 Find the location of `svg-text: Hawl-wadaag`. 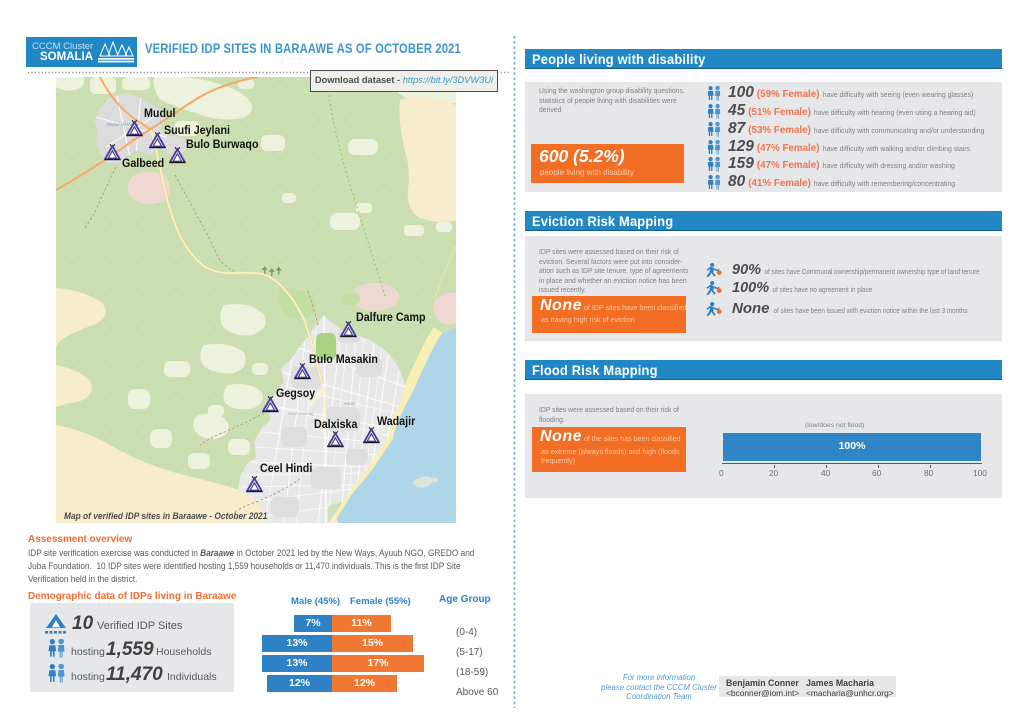

svg-text: Hawl-wadaag is located at coordinates (301, 413).